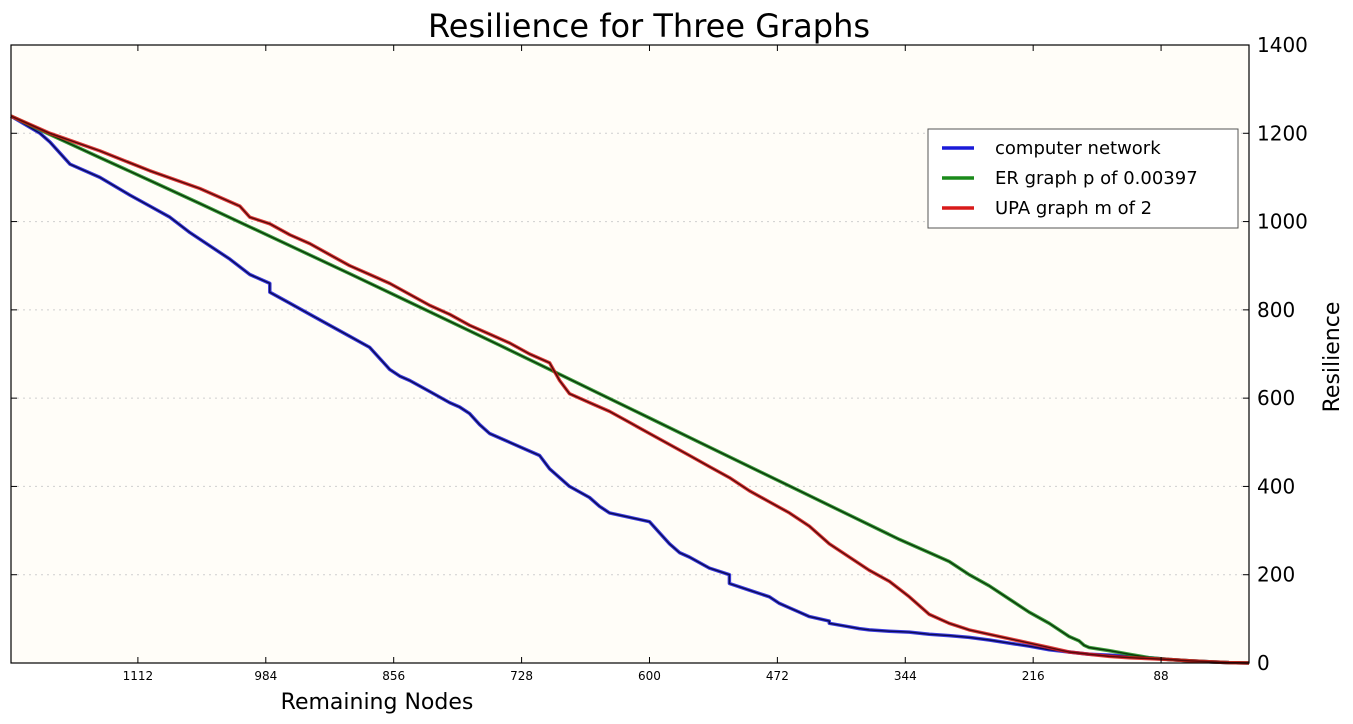 The image size is (1353, 724). What do you see at coordinates (1073, 208) in the screenshot?
I see `legend-label-2: UPA graph m of 2` at bounding box center [1073, 208].